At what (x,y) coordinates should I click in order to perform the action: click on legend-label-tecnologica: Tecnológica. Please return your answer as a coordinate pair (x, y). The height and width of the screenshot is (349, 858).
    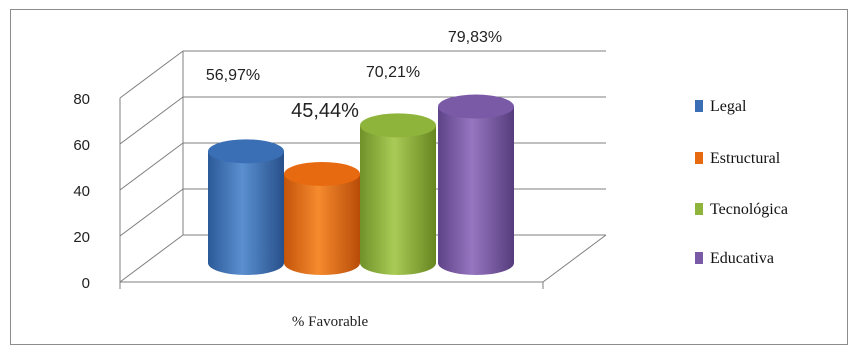
    Looking at the image, I should click on (749, 209).